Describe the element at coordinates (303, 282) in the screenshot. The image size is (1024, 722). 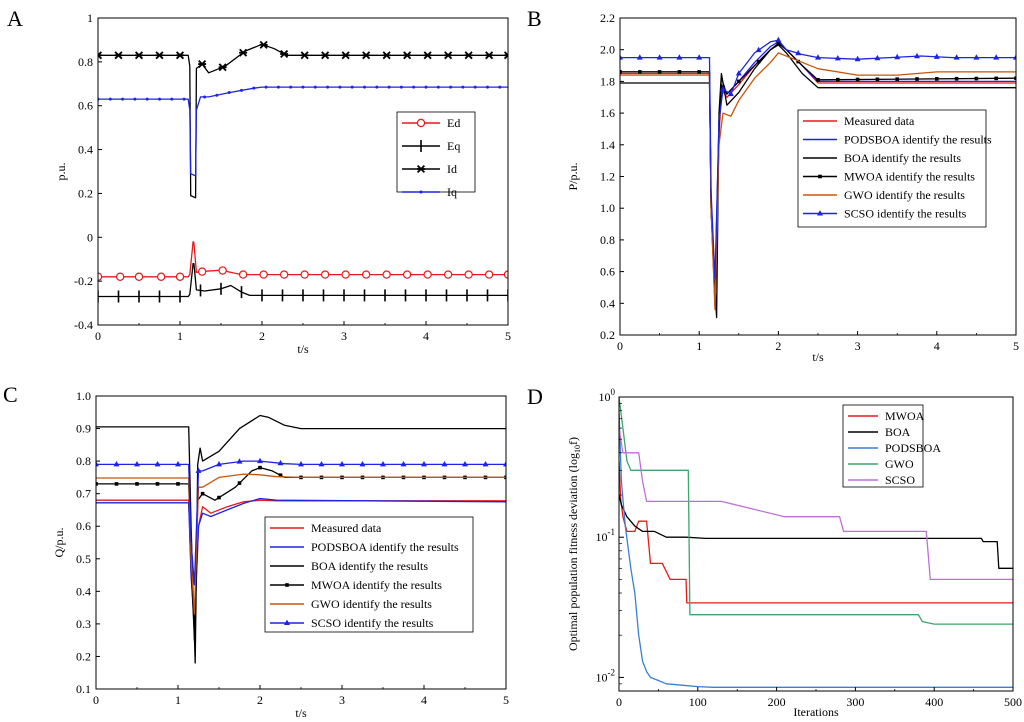
I see `series-eq` at that location.